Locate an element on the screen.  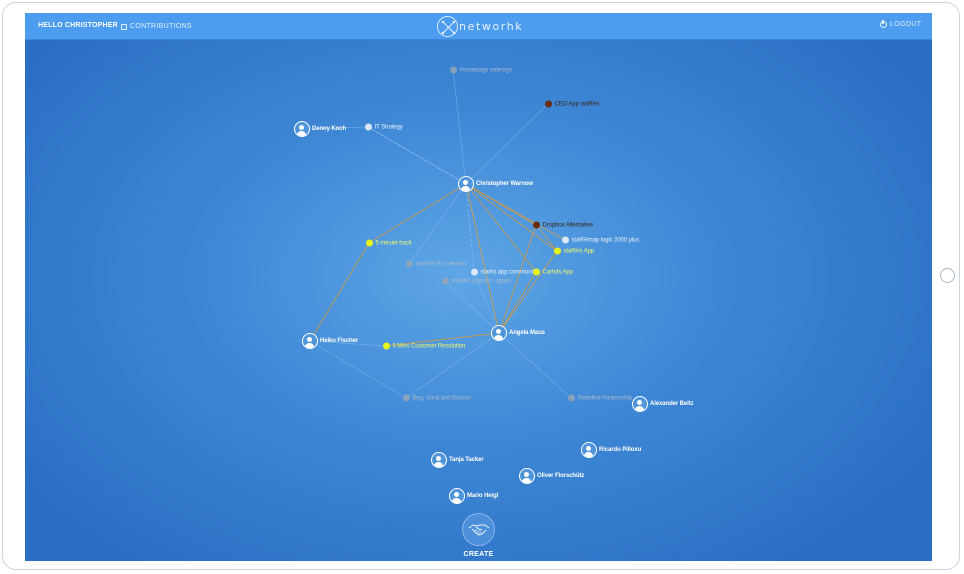
node-label: IT Strategy is located at coordinates (388, 127).